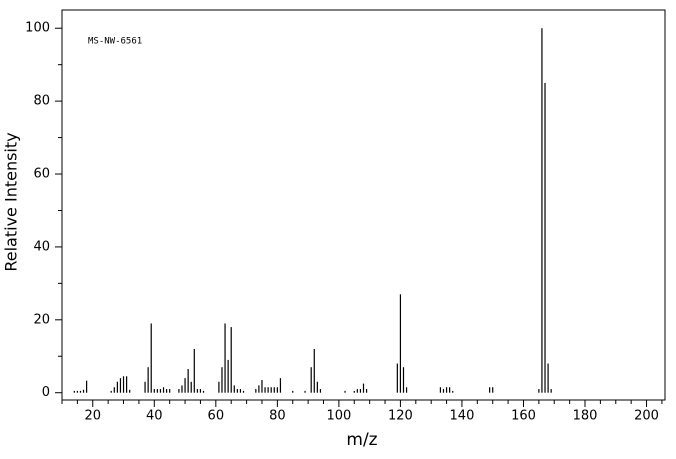  What do you see at coordinates (523, 416) in the screenshot?
I see `x-tick-label: 160` at bounding box center [523, 416].